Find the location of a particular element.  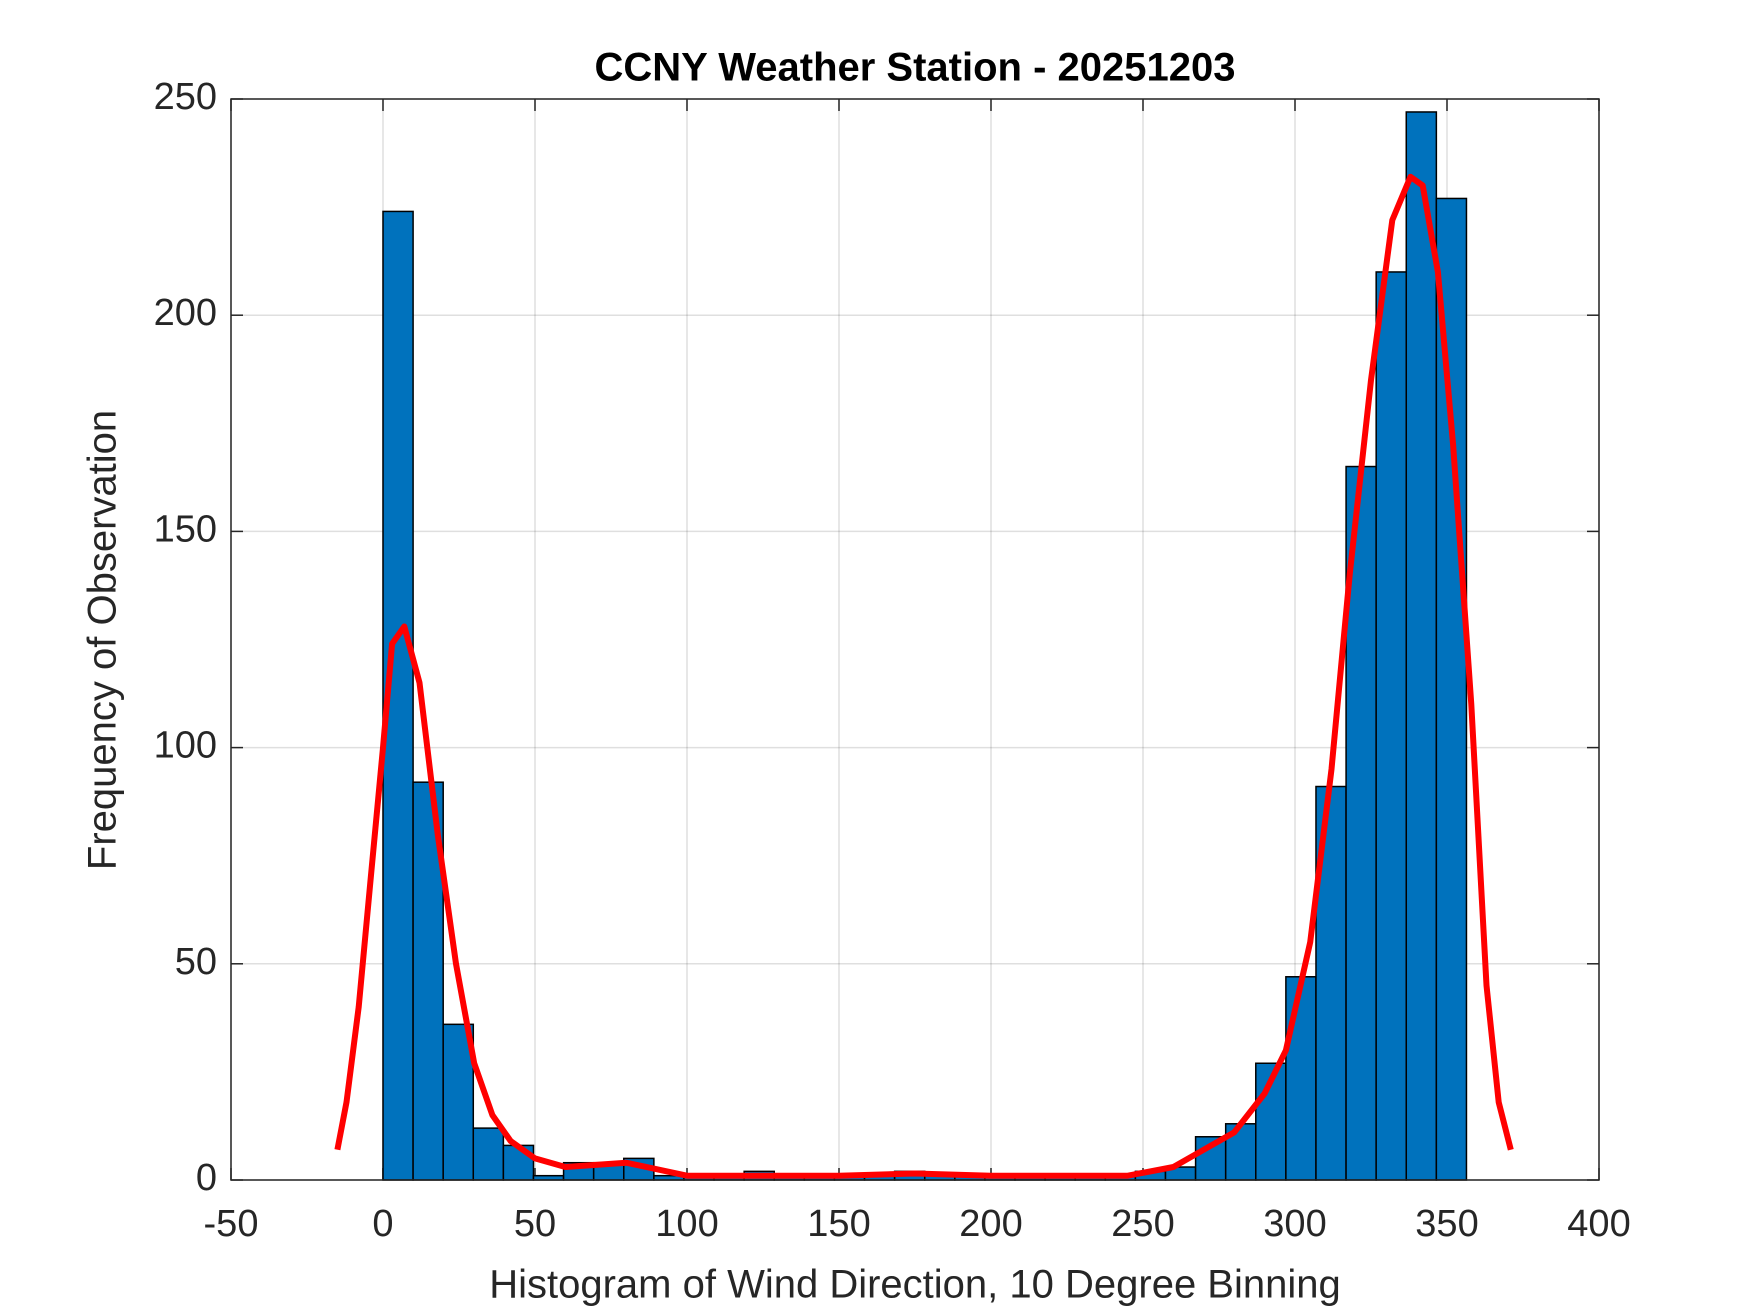

x-tick-label: 200 is located at coordinates (990, 1224).